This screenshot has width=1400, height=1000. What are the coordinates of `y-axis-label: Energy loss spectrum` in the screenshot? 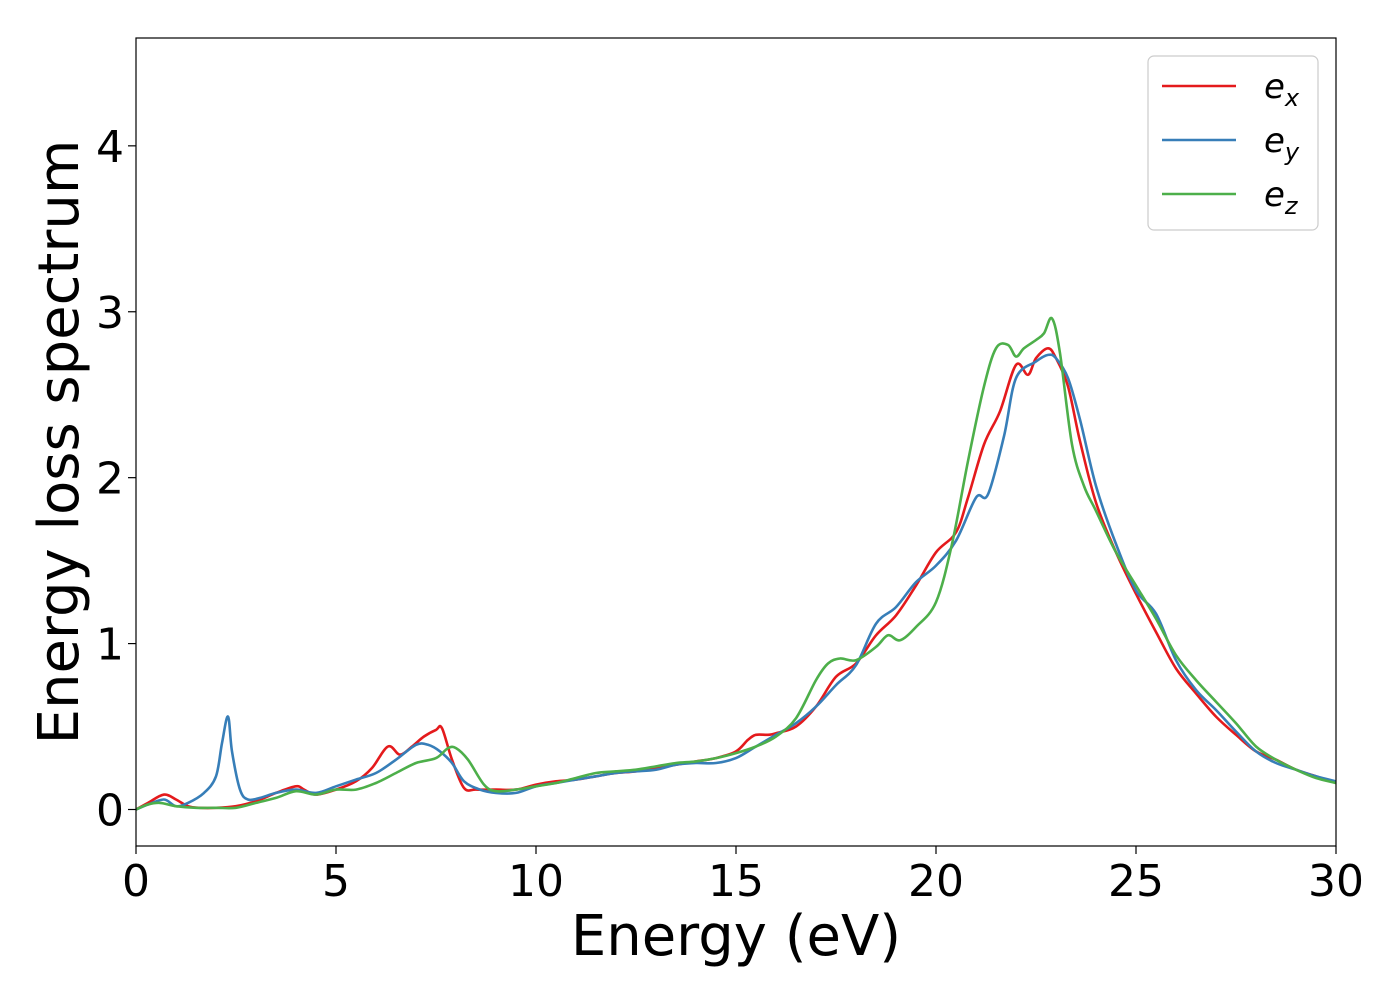 It's located at (59, 442).